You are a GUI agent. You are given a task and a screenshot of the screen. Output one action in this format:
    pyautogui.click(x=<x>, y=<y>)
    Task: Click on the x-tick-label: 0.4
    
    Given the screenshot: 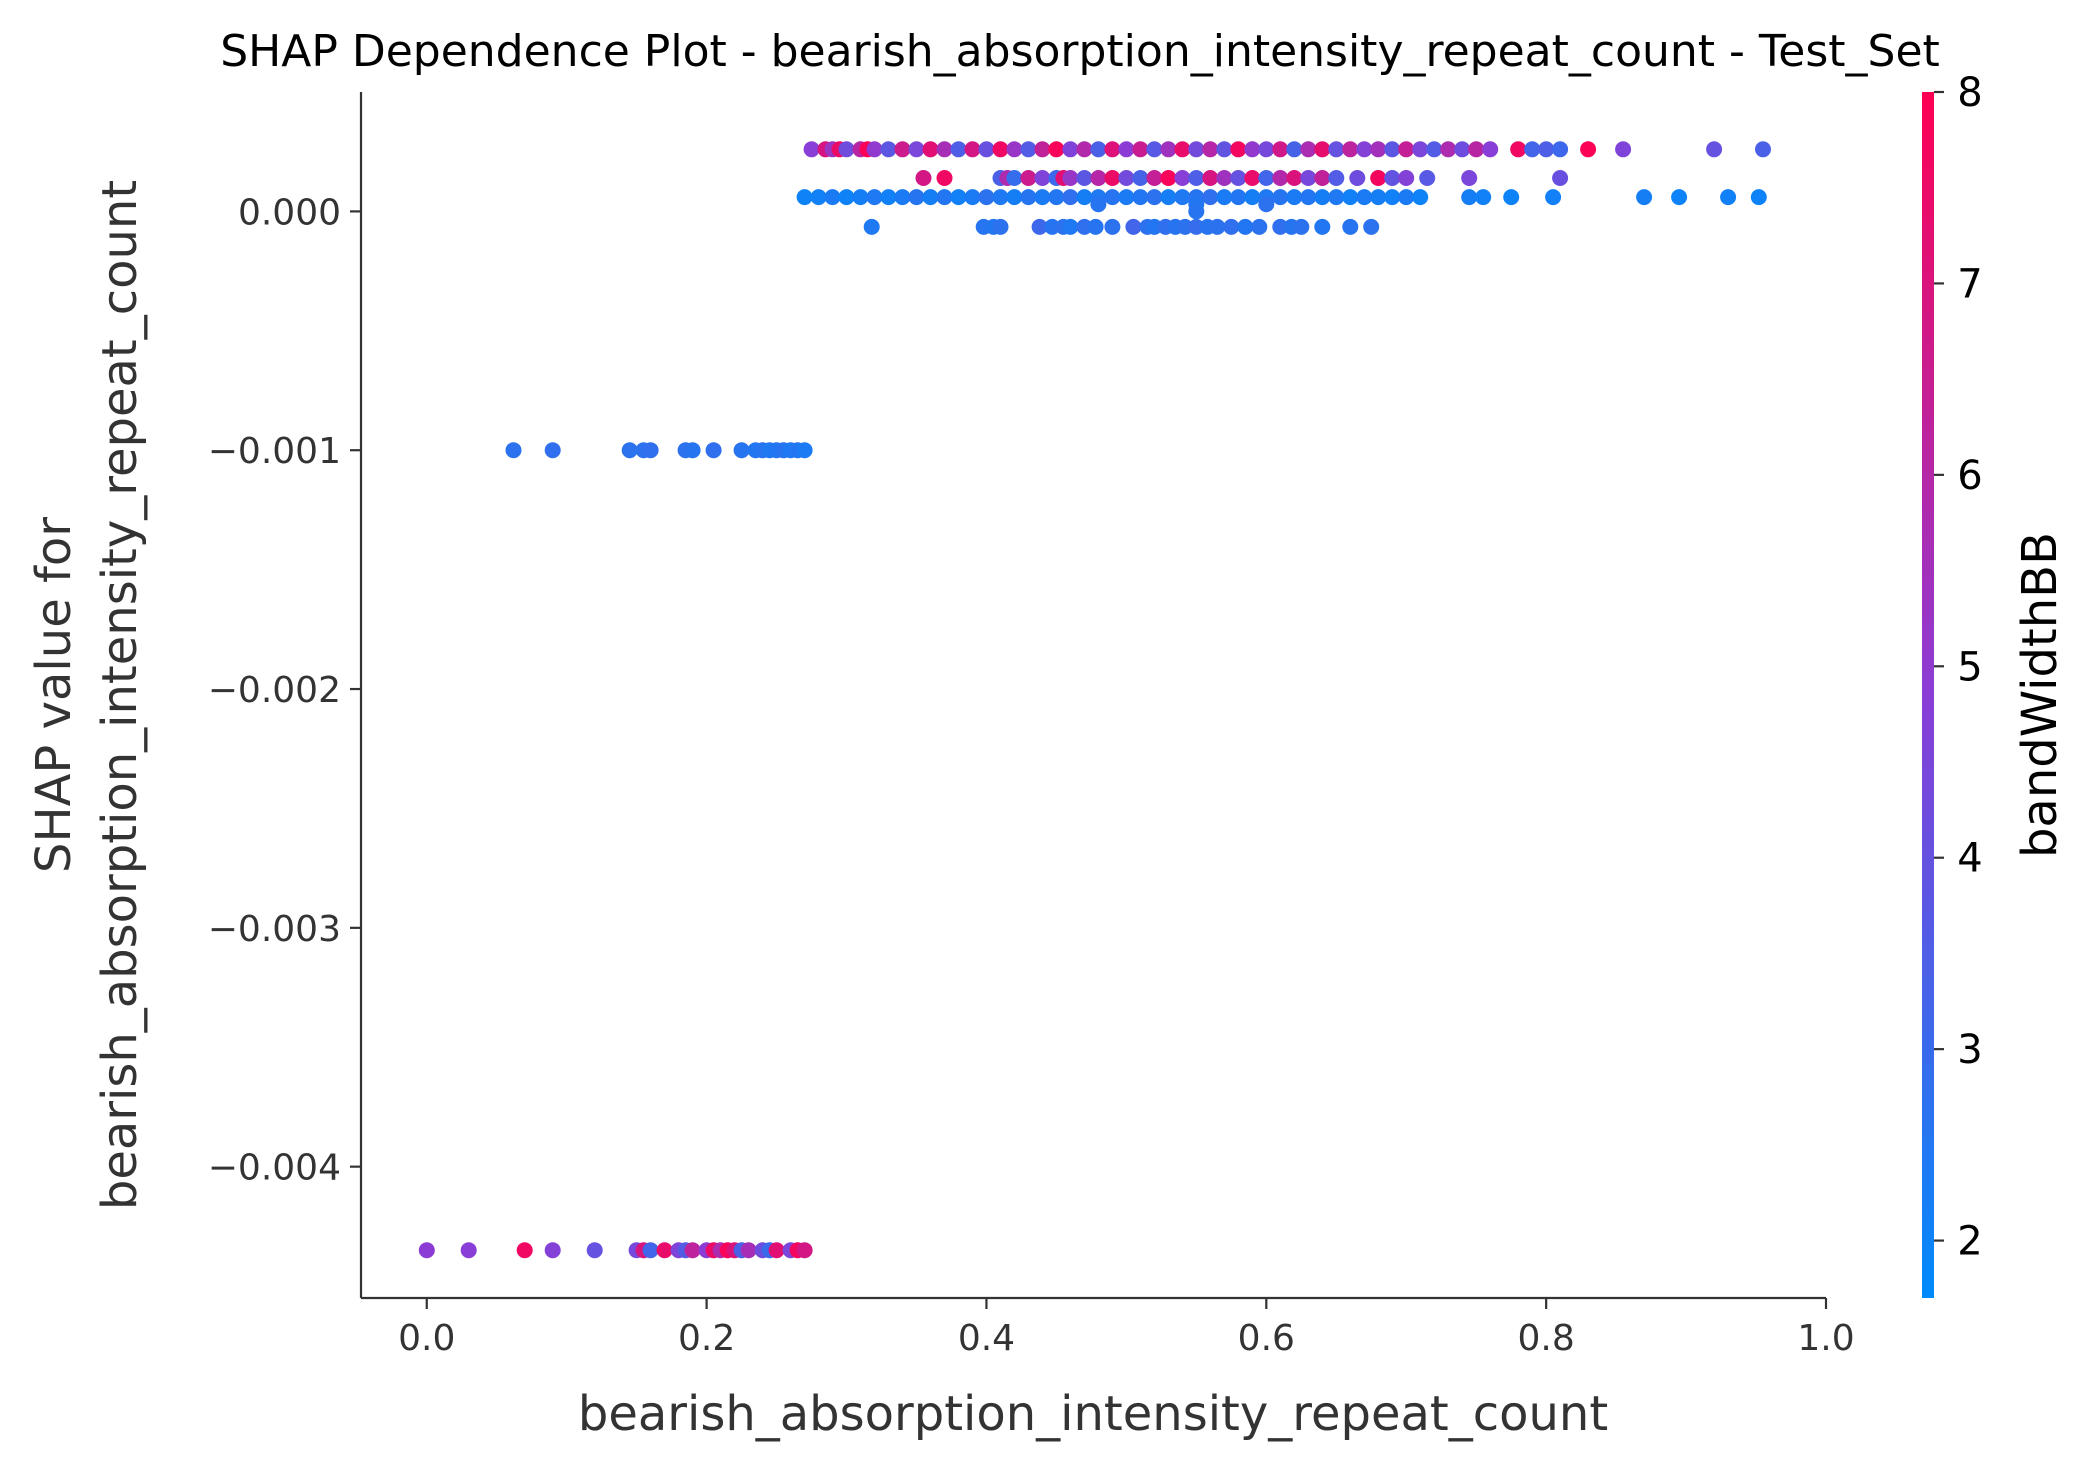 What is the action you would take?
    pyautogui.click(x=986, y=1338)
    